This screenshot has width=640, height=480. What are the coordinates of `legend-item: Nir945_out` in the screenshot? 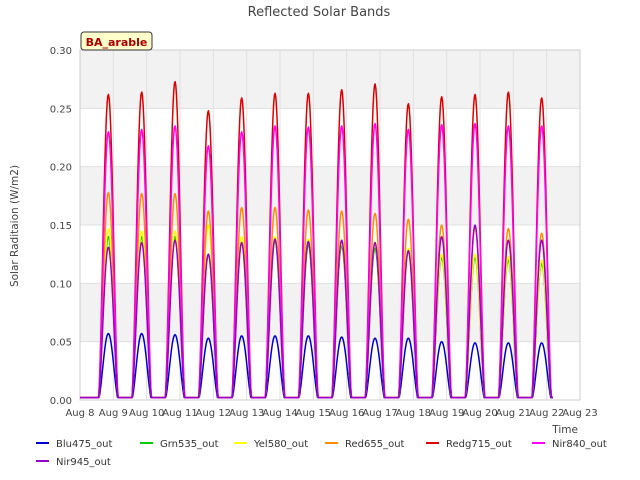 It's located at (73, 462).